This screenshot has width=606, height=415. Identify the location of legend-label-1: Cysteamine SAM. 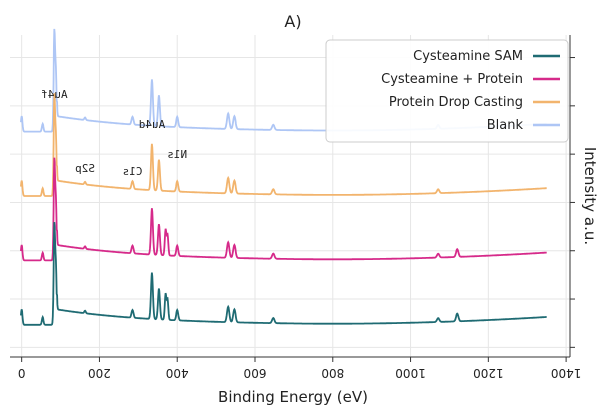
(468, 56).